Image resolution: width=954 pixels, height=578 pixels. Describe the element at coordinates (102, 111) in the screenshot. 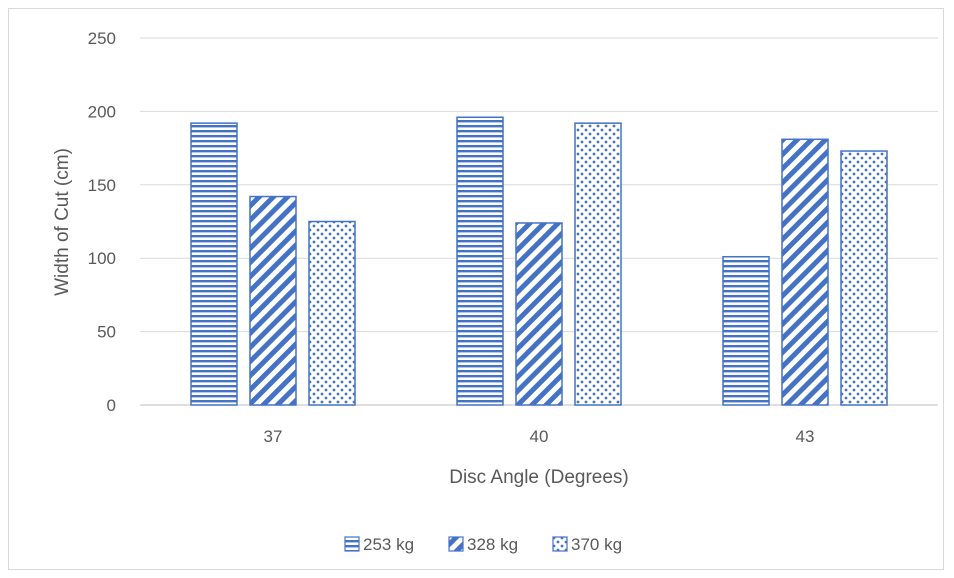

I see `y-tick-label: 200` at that location.